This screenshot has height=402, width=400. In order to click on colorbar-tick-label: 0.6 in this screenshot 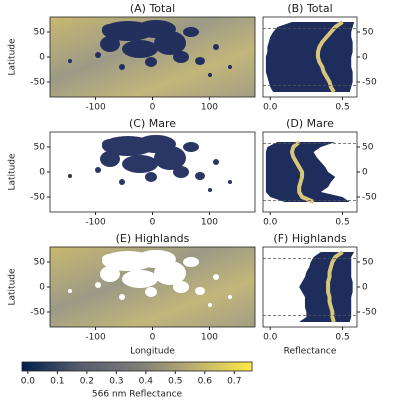, I will do `click(205, 382)`.